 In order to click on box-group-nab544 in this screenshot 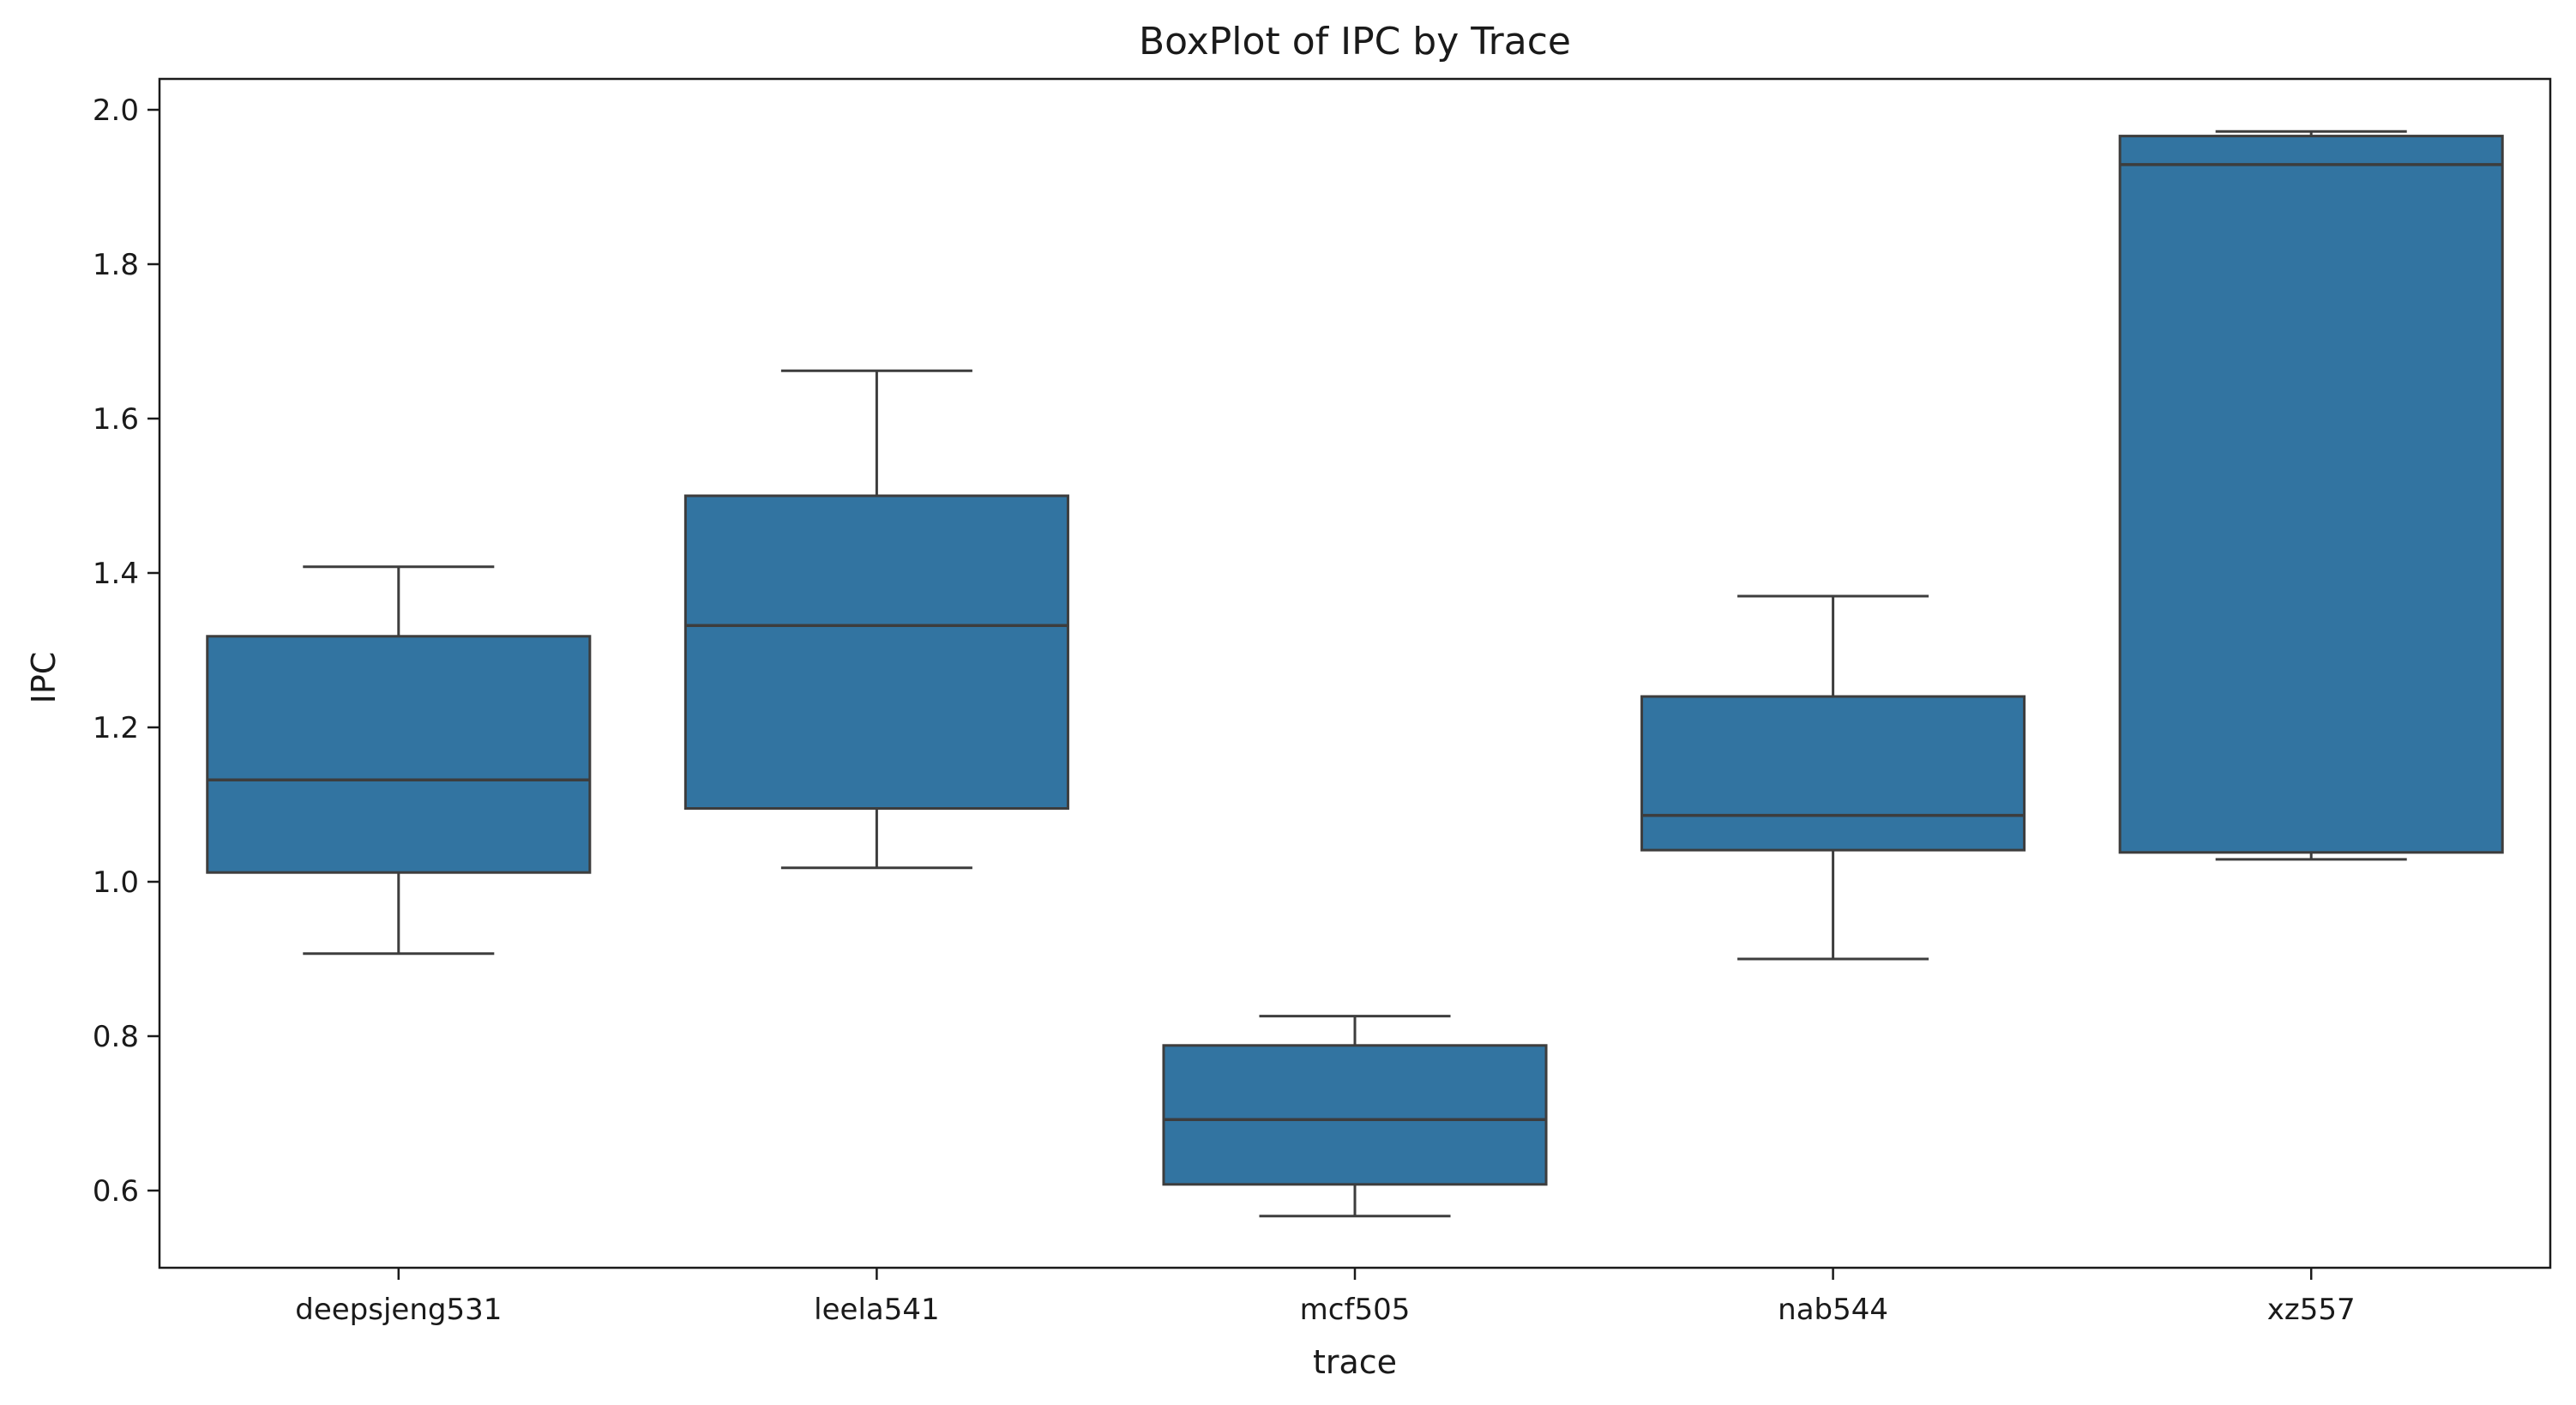, I will do `click(1833, 777)`.